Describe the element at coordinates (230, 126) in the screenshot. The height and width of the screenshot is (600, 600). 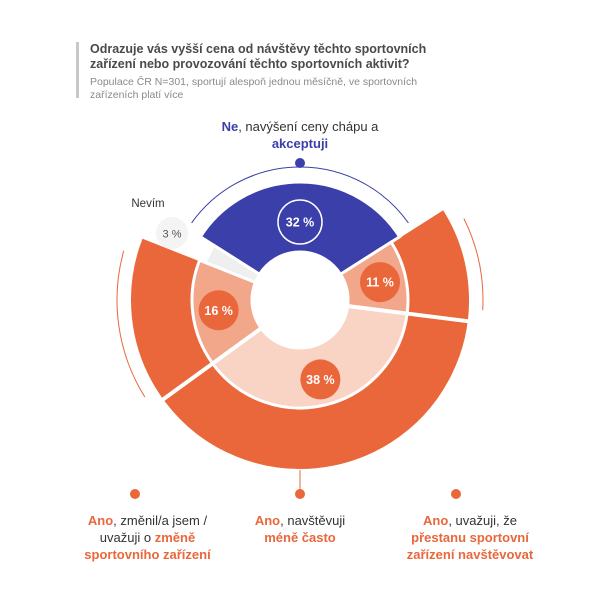
I see `caption-no-part1: Ne` at that location.